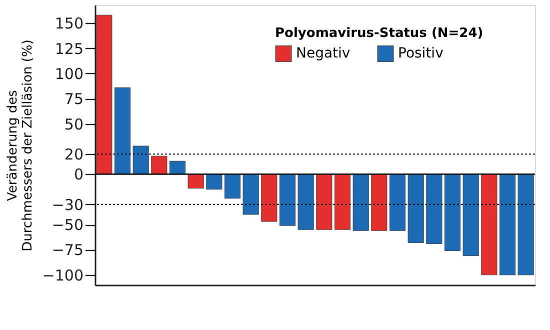 This screenshot has height=330, width=550. Describe the element at coordinates (74, 99) in the screenshot. I see `y-tick-label: 75` at that location.